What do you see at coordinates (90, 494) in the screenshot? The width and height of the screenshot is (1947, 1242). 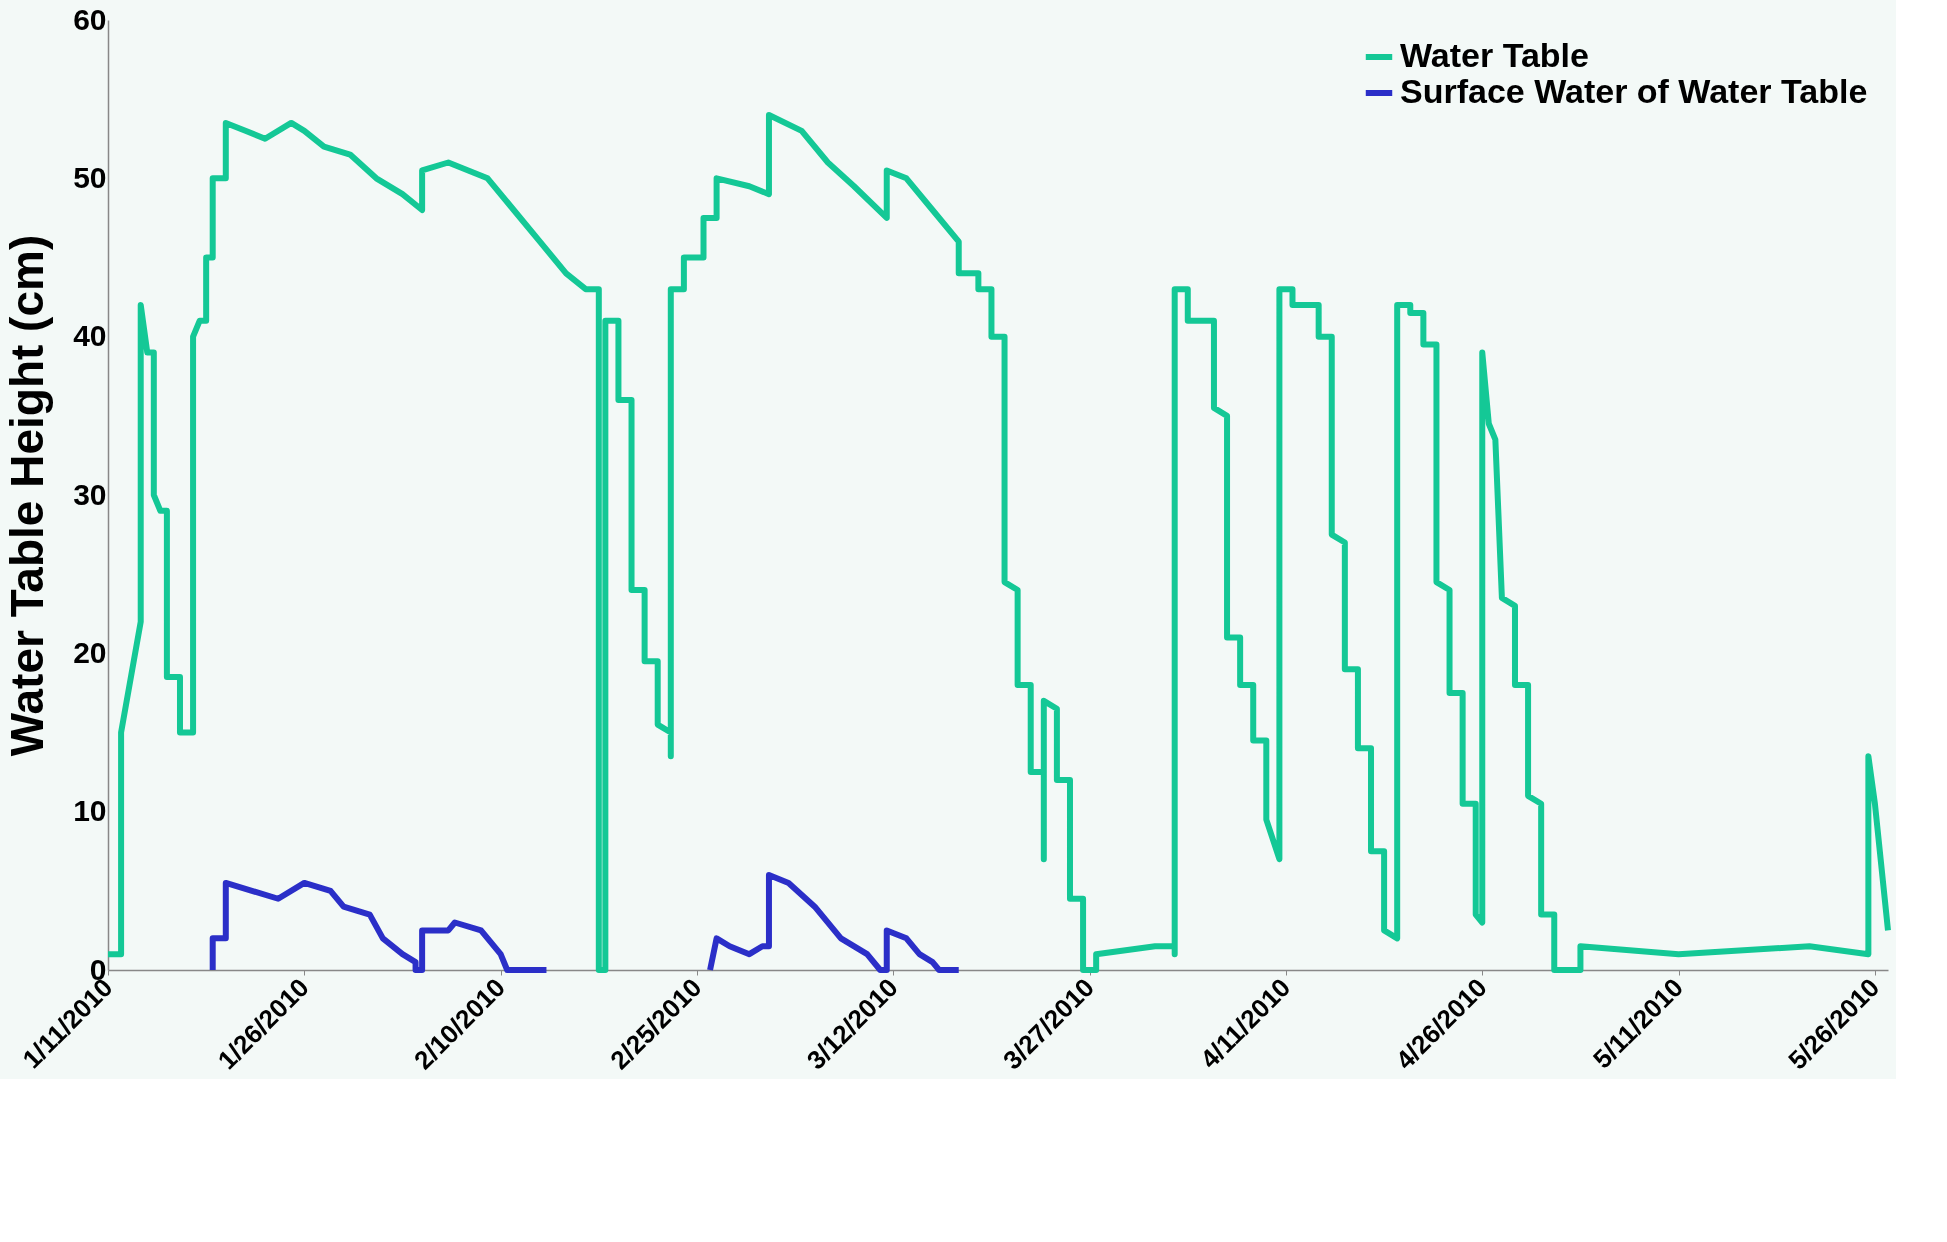 I see `y-tick-label: 30` at bounding box center [90, 494].